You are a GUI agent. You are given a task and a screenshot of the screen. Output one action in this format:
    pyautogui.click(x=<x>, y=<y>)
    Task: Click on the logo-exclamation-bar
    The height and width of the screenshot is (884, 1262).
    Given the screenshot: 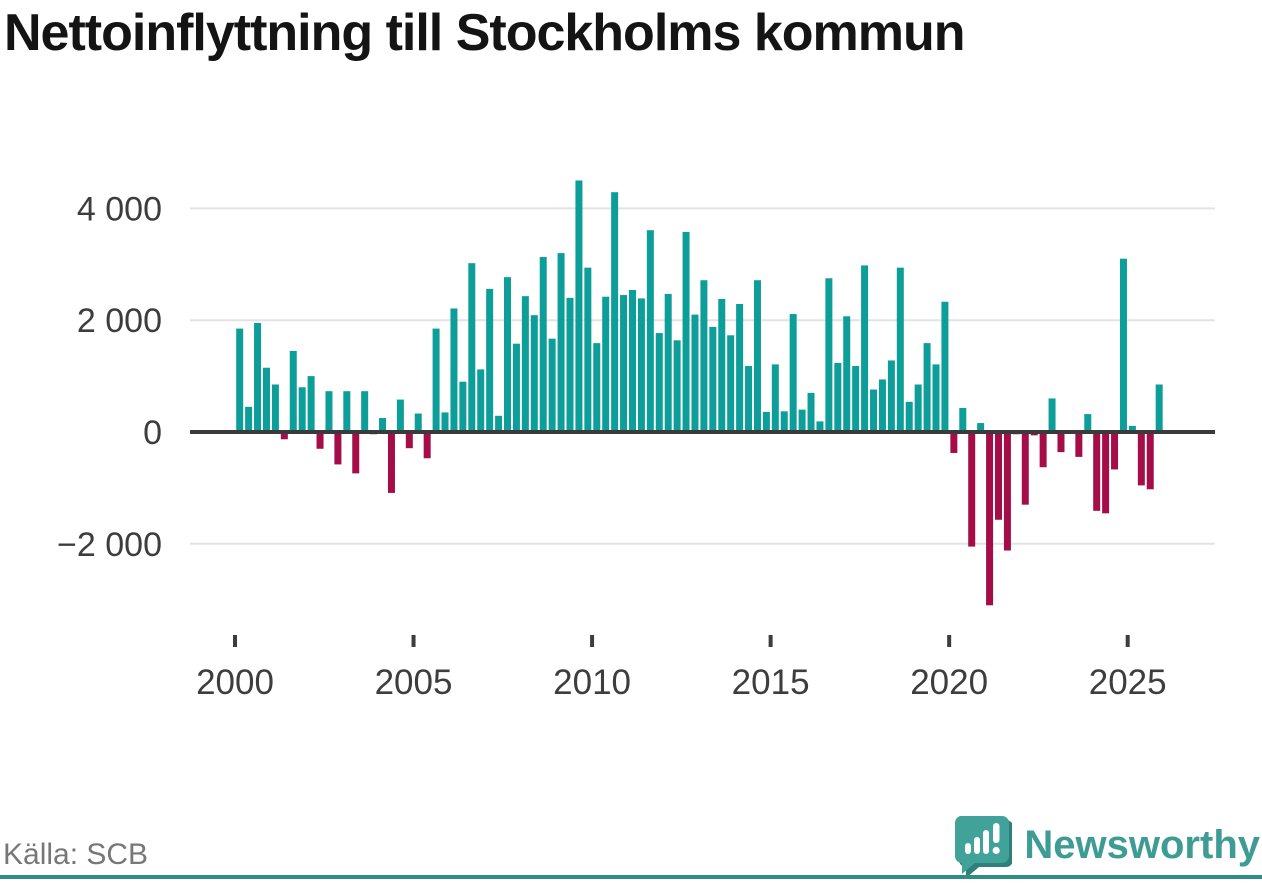 What is the action you would take?
    pyautogui.click(x=996, y=833)
    